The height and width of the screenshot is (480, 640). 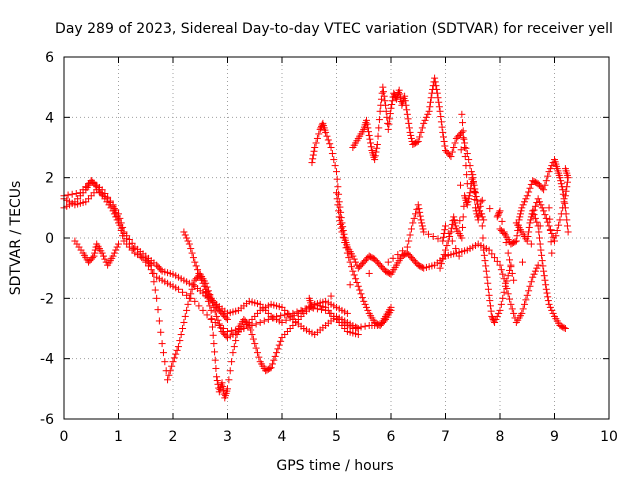 What do you see at coordinates (336, 437) in the screenshot?
I see `x-tick-label: 5` at bounding box center [336, 437].